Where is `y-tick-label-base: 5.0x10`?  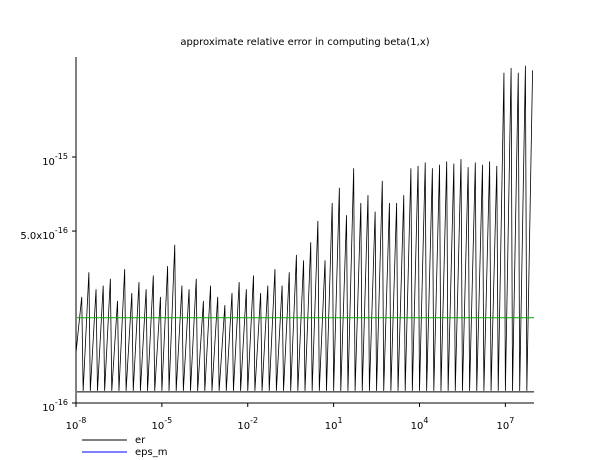
y-tick-label-base: 5.0x10 is located at coordinates (37, 236).